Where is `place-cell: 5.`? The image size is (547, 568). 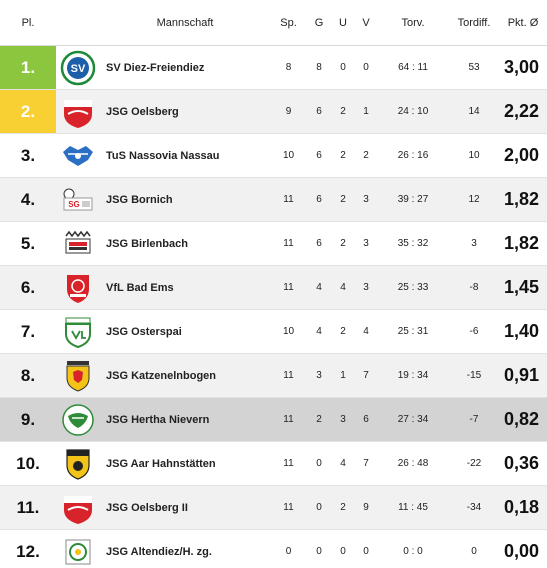
place-cell: 5. is located at coordinates (28, 243).